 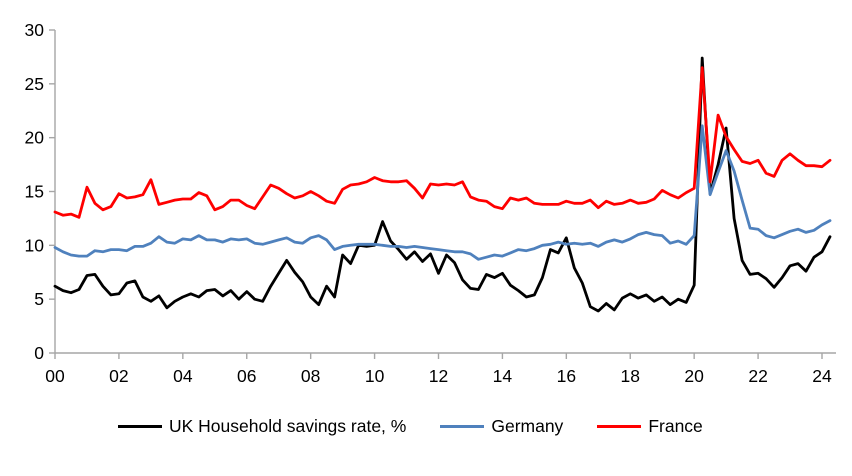 What do you see at coordinates (140, 426) in the screenshot?
I see `uk-line-swatch` at bounding box center [140, 426].